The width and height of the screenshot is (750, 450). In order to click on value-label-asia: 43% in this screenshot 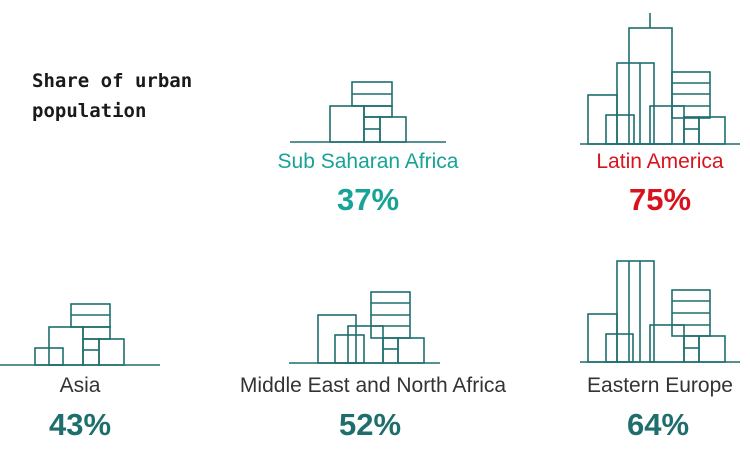, I will do `click(80, 424)`.